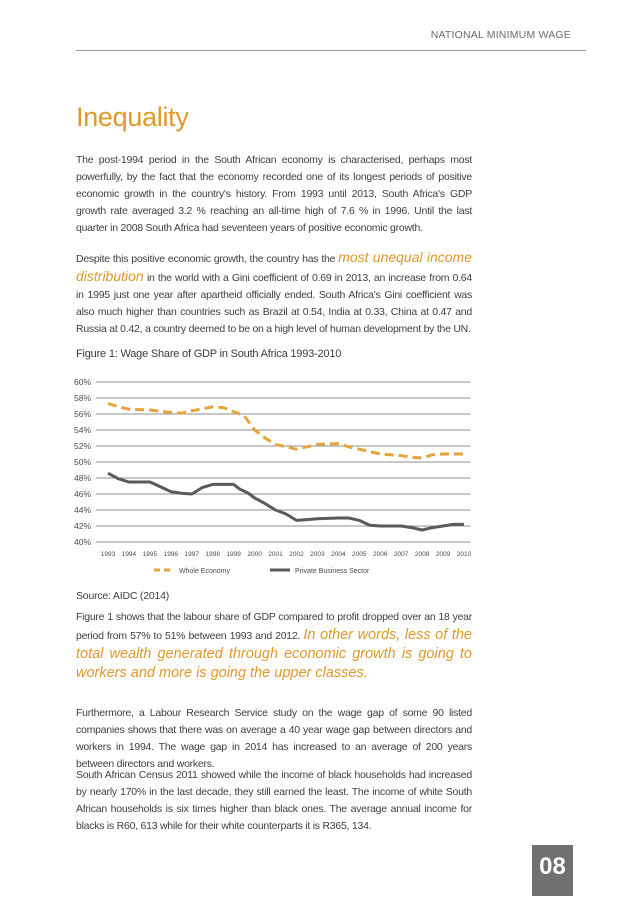 The image size is (638, 903). I want to click on x-tick-label: 1993, so click(108, 554).